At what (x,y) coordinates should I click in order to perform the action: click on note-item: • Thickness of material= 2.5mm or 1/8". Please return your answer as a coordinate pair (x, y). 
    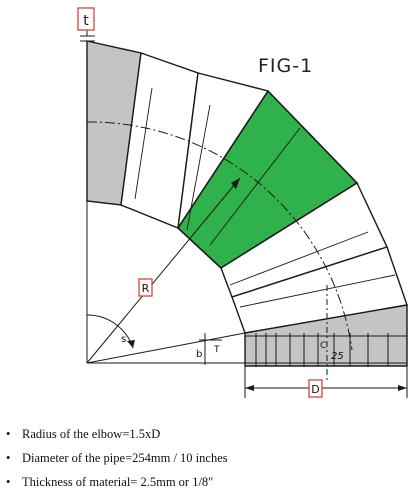
    Looking at the image, I should click on (110, 481).